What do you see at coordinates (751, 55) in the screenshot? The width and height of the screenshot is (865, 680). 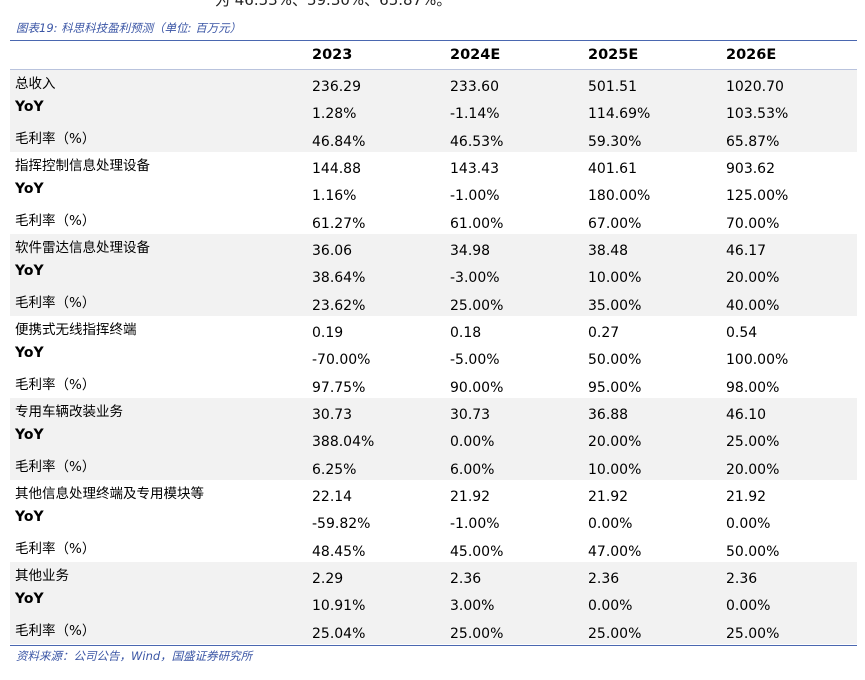 I see `header-year-2026e: 2026E` at bounding box center [751, 55].